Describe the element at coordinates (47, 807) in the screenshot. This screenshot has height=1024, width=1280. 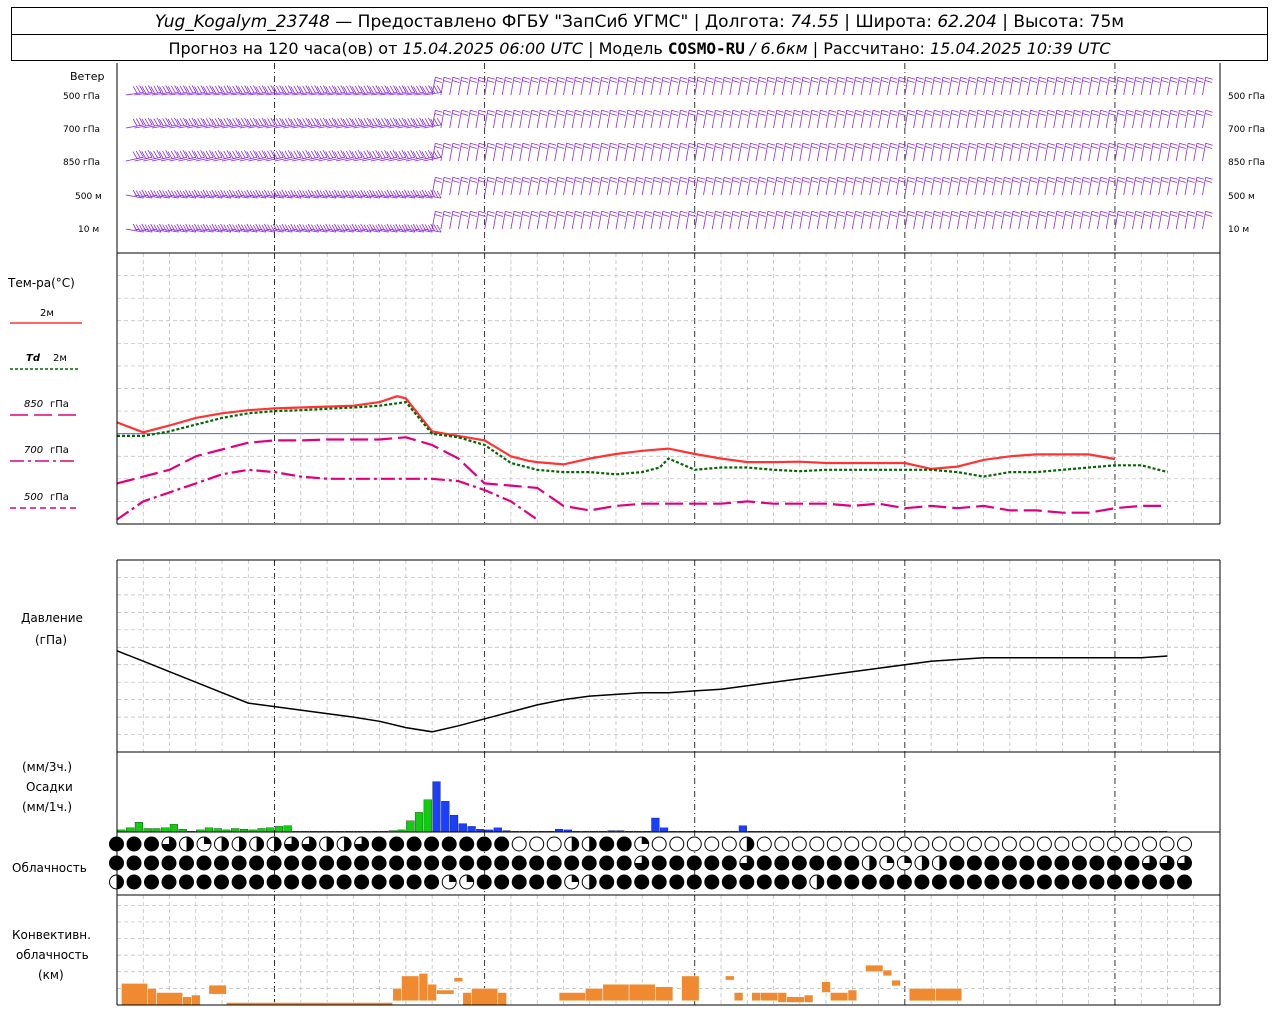
I see `precip-unit-1h: (мм/1ч.)` at that location.